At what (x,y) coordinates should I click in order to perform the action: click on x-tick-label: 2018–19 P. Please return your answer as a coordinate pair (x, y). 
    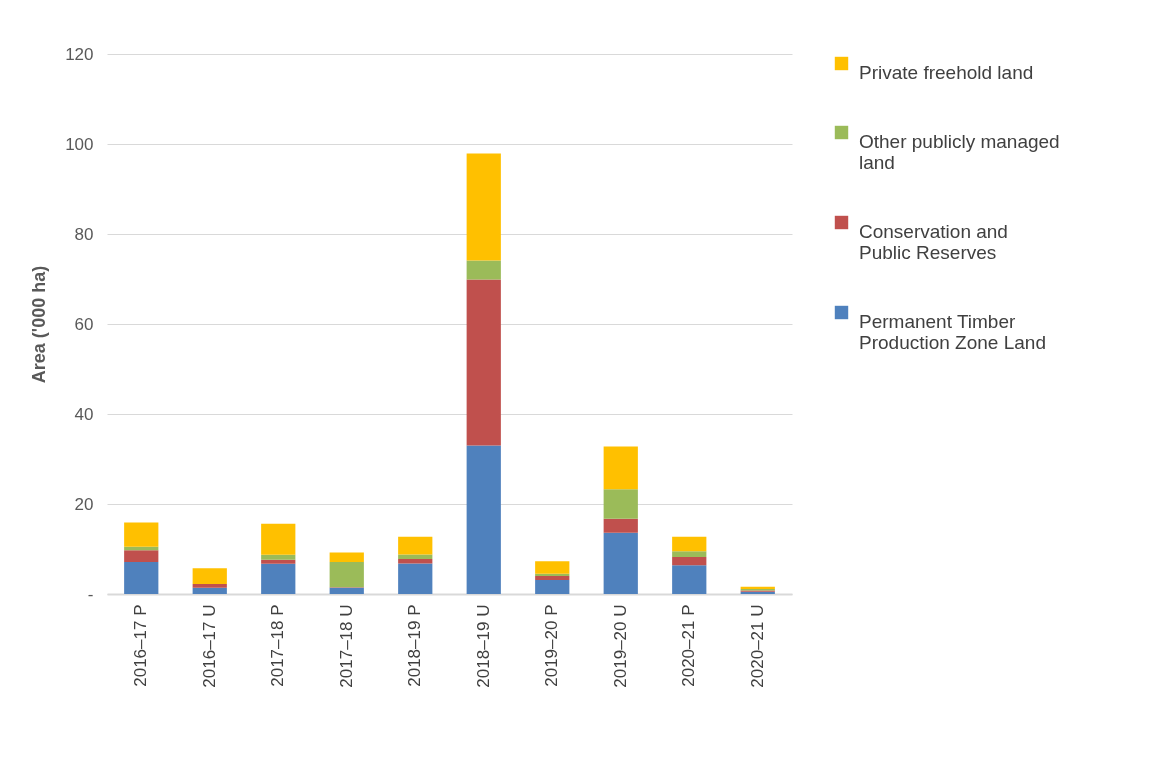
    Looking at the image, I should click on (415, 645).